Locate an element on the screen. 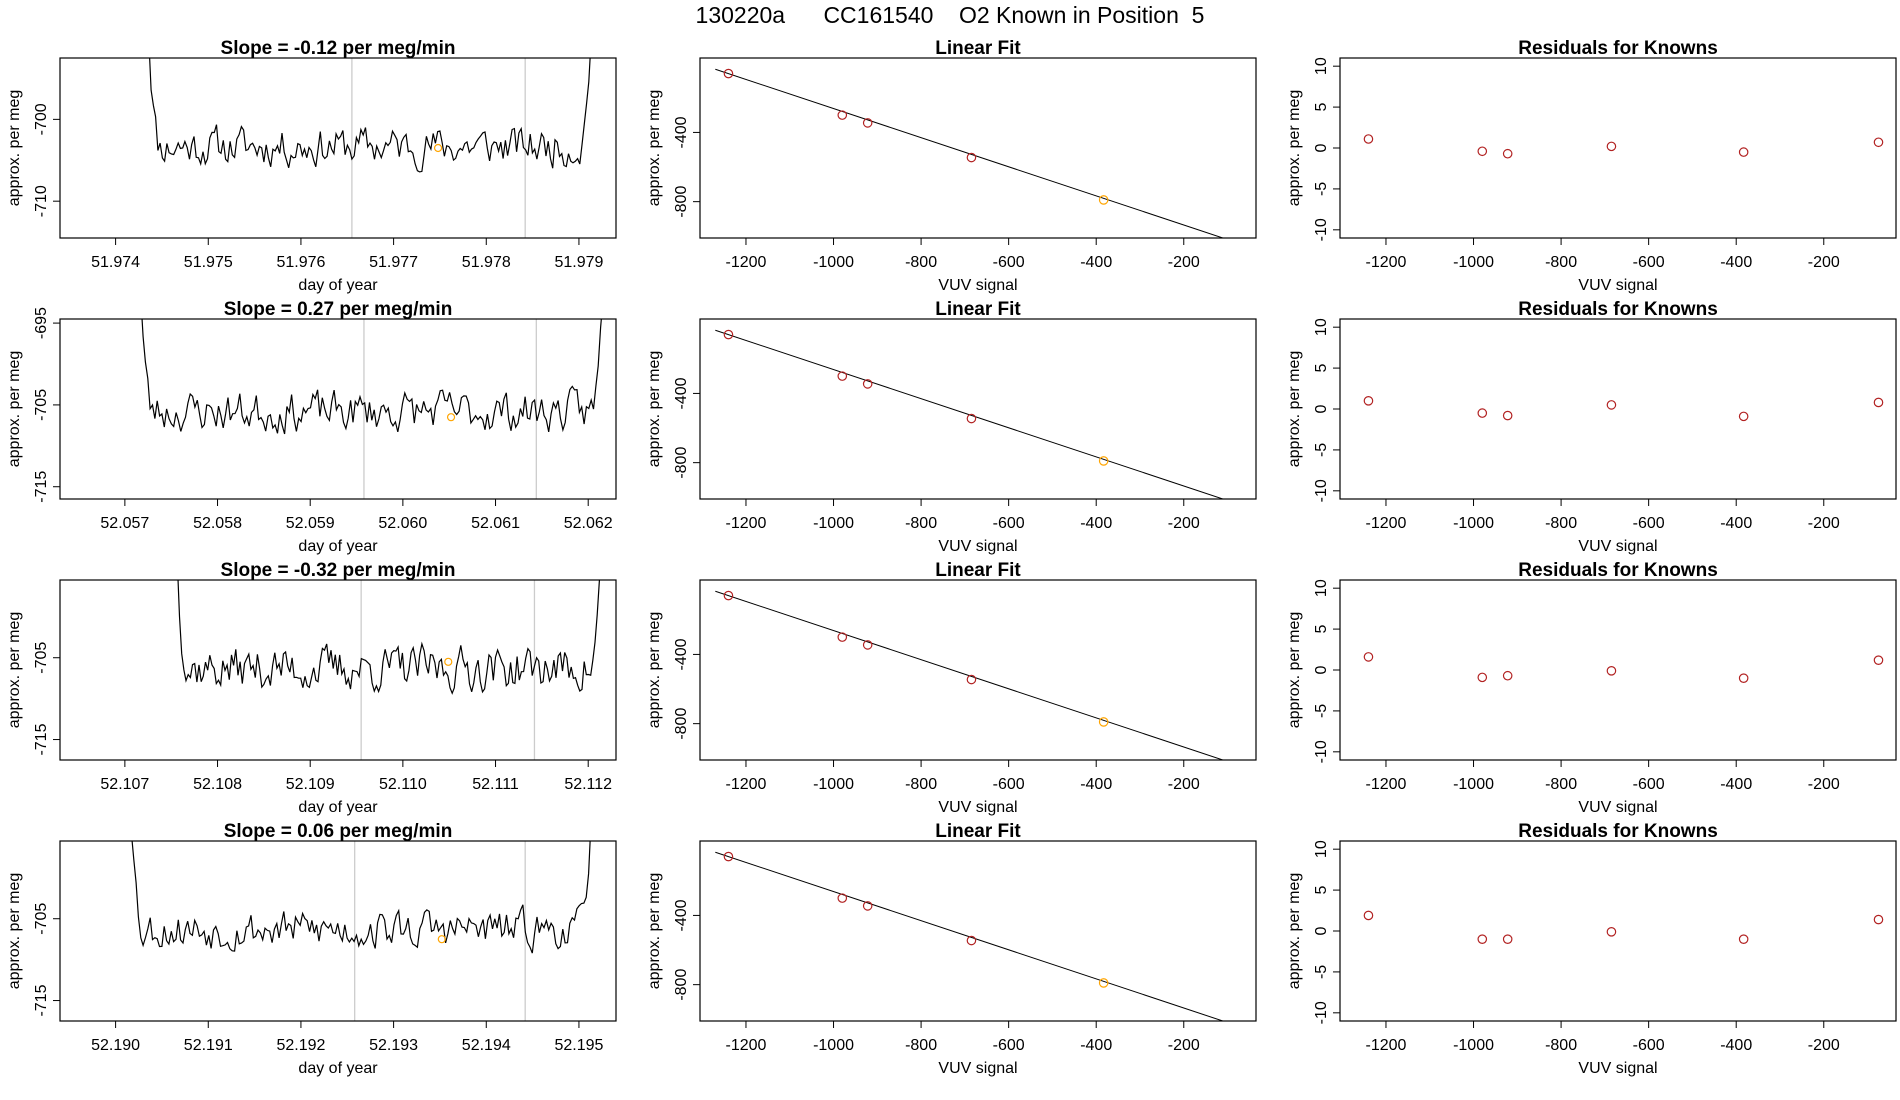 This screenshot has width=1900, height=1100. x-tick-label: 52.190 is located at coordinates (115, 1045).